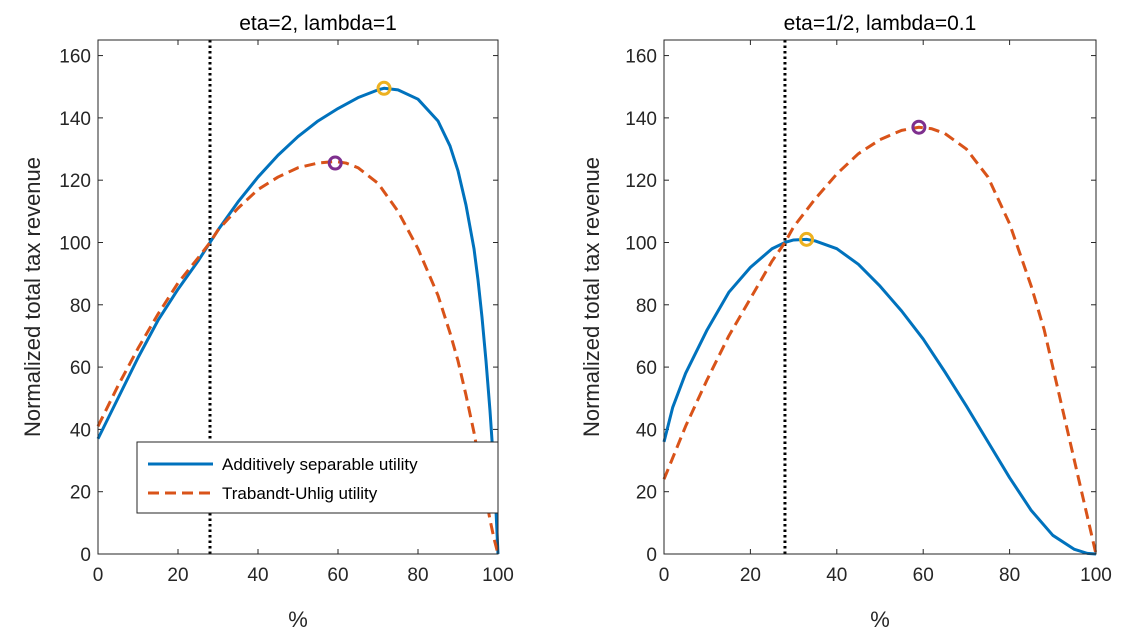  I want to click on legend-box, so click(317, 477).